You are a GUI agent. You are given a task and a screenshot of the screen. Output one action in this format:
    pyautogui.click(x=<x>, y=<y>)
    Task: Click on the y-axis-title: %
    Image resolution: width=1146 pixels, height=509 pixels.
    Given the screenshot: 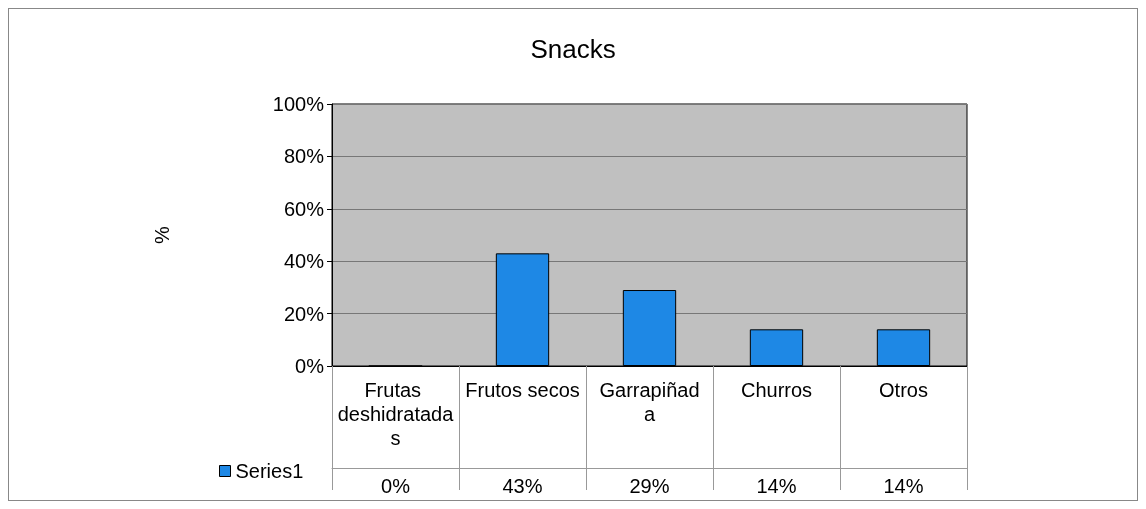 What is the action you would take?
    pyautogui.click(x=162, y=234)
    